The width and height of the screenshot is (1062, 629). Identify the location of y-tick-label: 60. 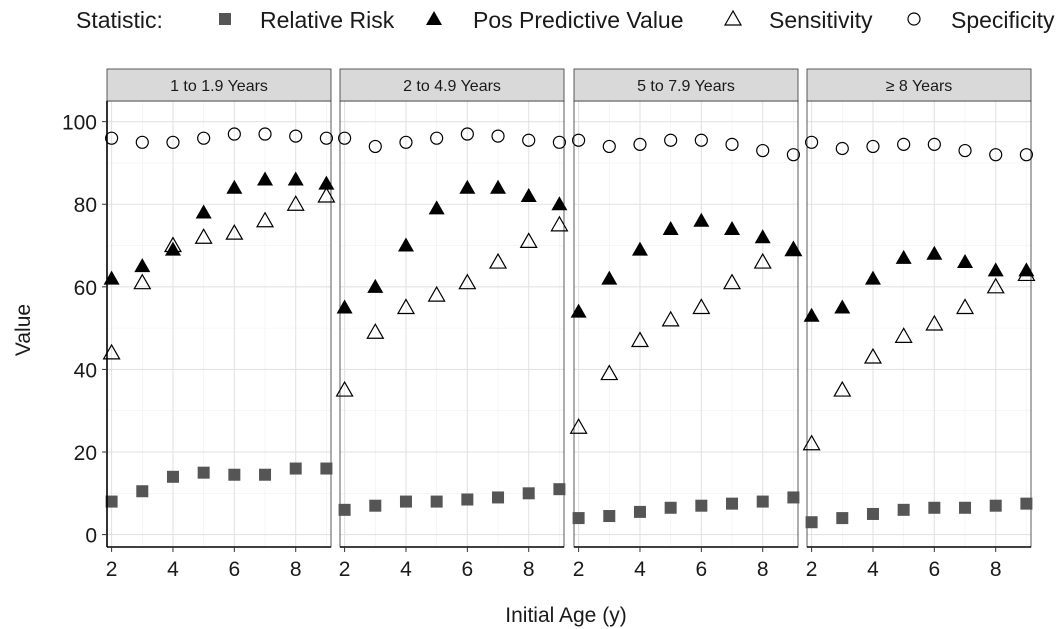
(85, 288).